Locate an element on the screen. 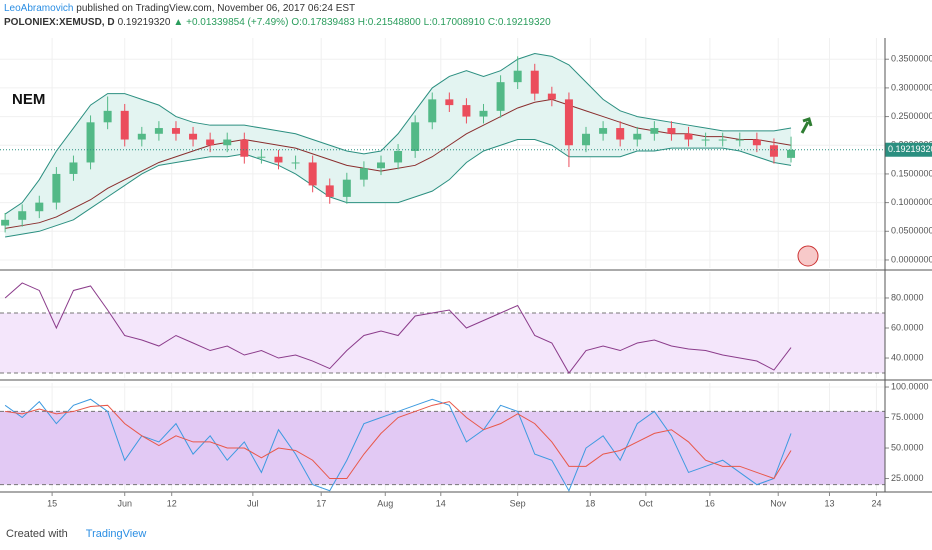  author: LeoAbramovich is located at coordinates (39, 8).